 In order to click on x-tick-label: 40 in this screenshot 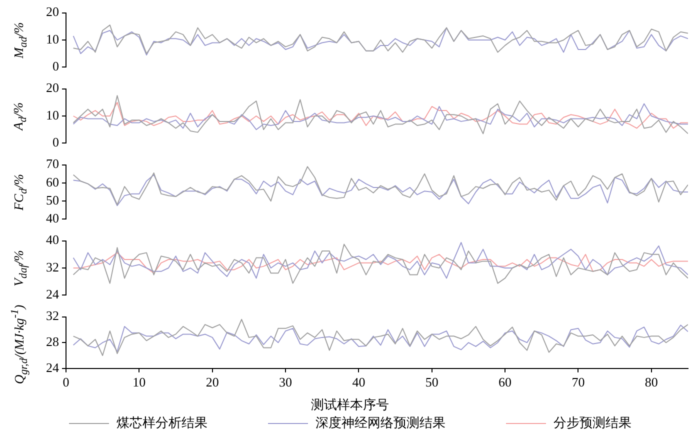, I will do `click(359, 382)`.